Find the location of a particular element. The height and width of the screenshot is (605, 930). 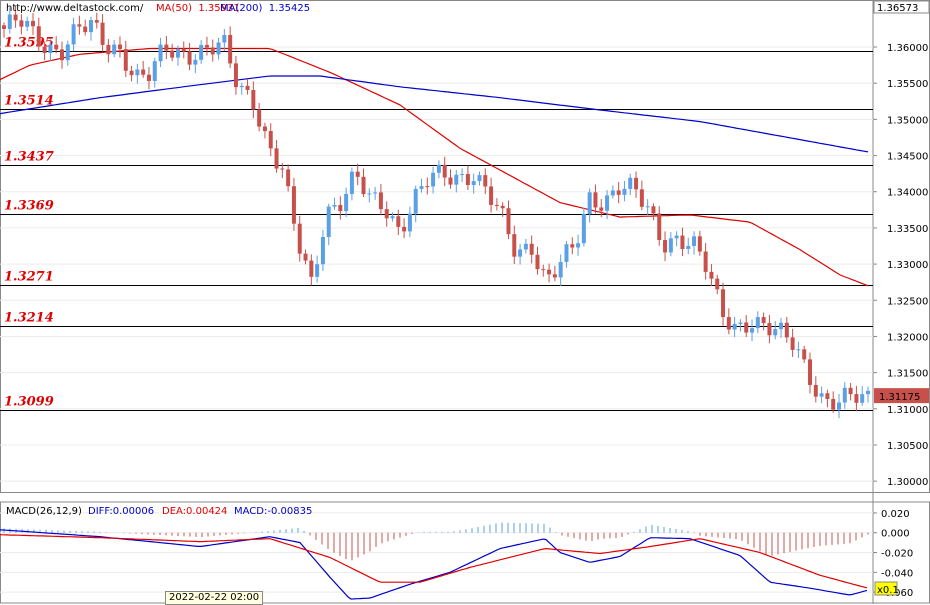

price-tick-label: 1.32500 is located at coordinates (907, 301).